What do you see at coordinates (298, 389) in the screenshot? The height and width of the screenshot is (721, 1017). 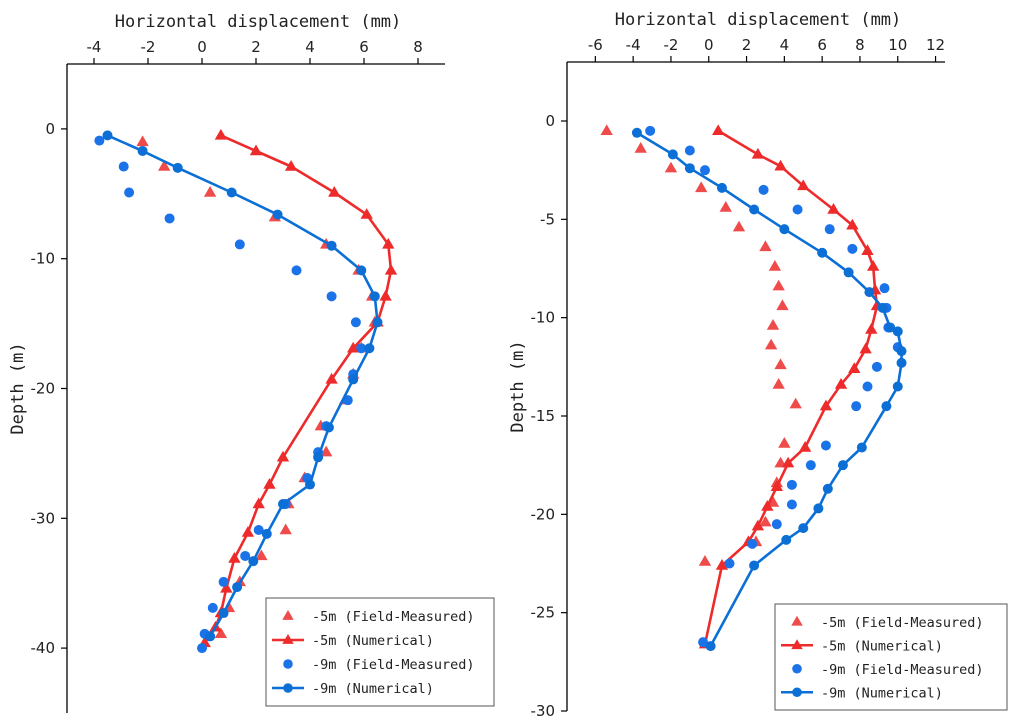 I see `series-line` at bounding box center [298, 389].